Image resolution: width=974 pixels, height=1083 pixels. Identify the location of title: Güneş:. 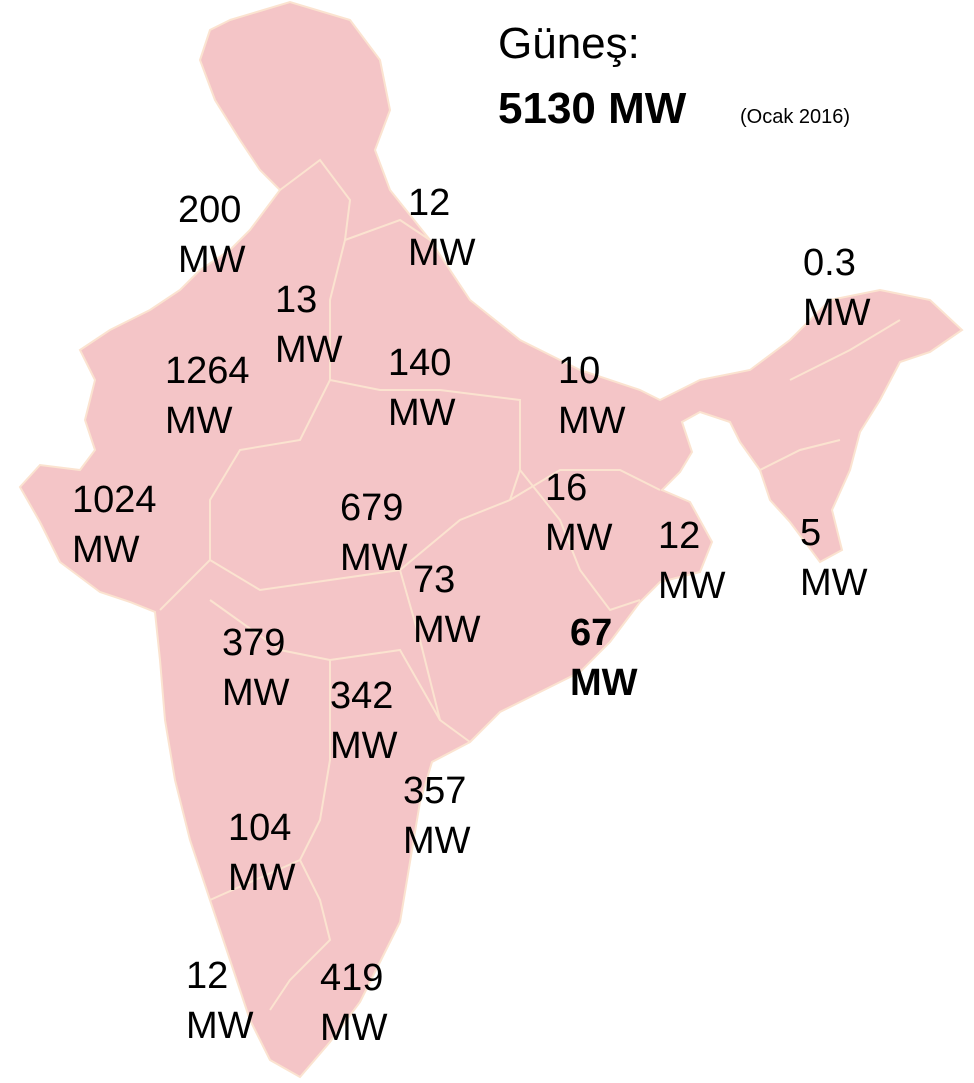
(569, 43).